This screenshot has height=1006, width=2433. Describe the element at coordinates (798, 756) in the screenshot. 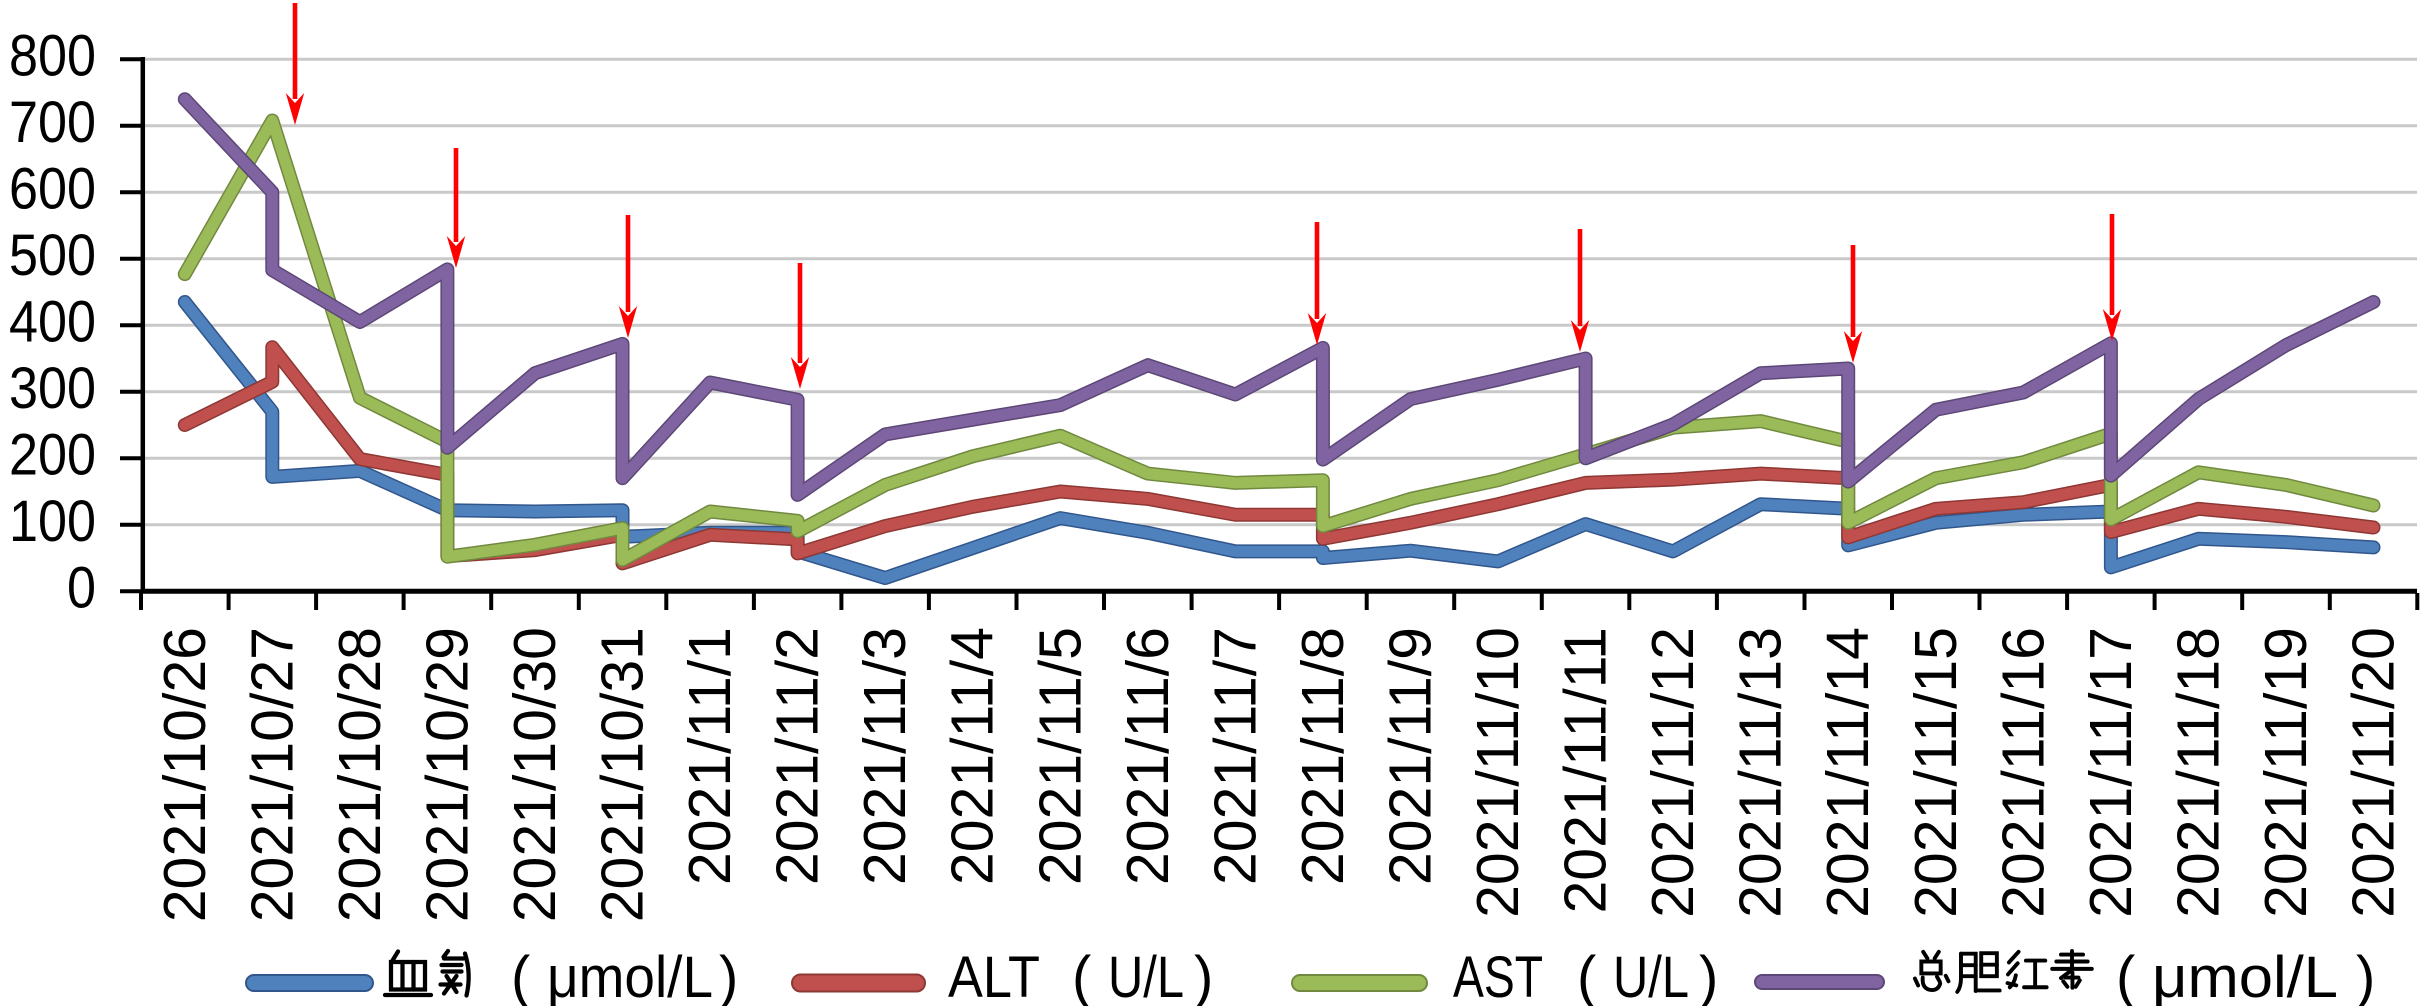

I see `svg-text: 2021/11/2` at that location.